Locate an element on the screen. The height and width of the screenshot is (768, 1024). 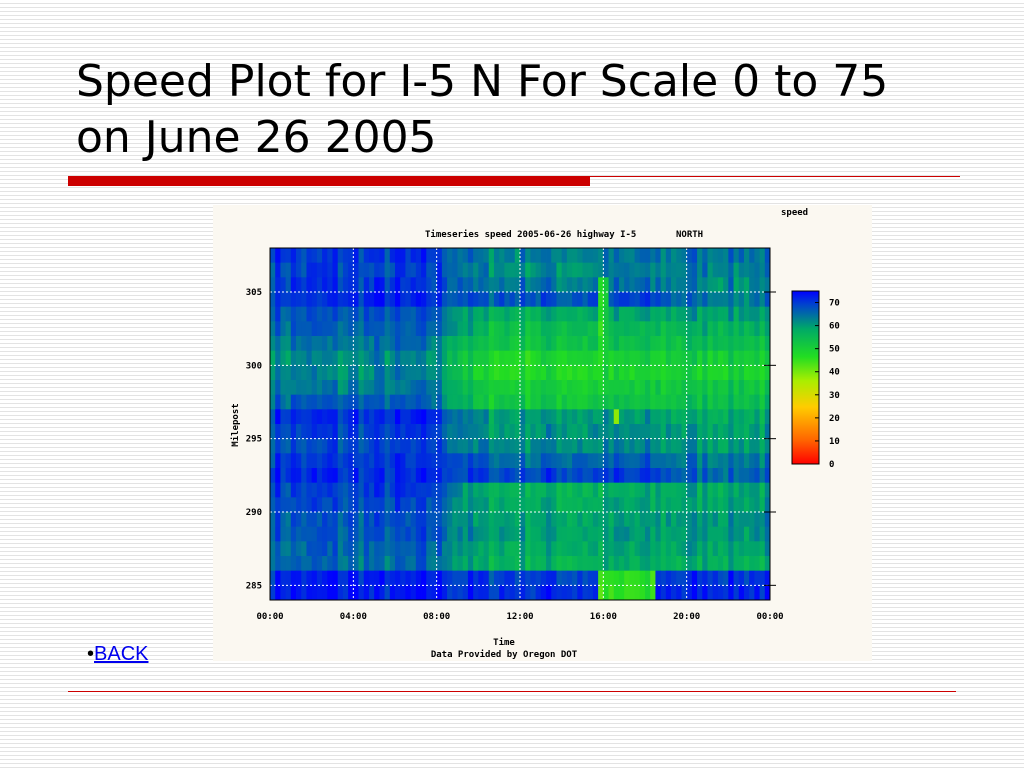
back-link: BACK is located at coordinates (121, 654).